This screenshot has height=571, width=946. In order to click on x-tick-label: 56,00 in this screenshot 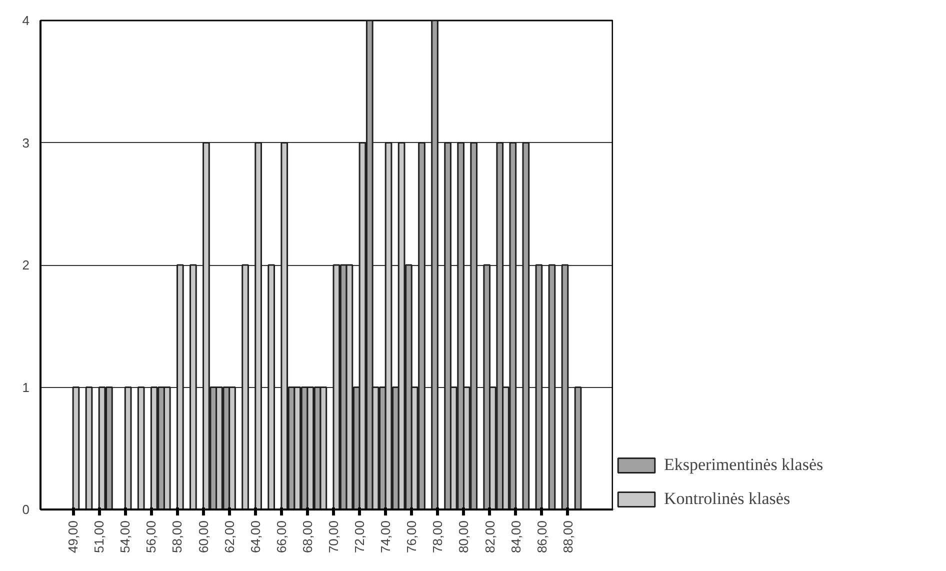, I will do `click(151, 537)`.